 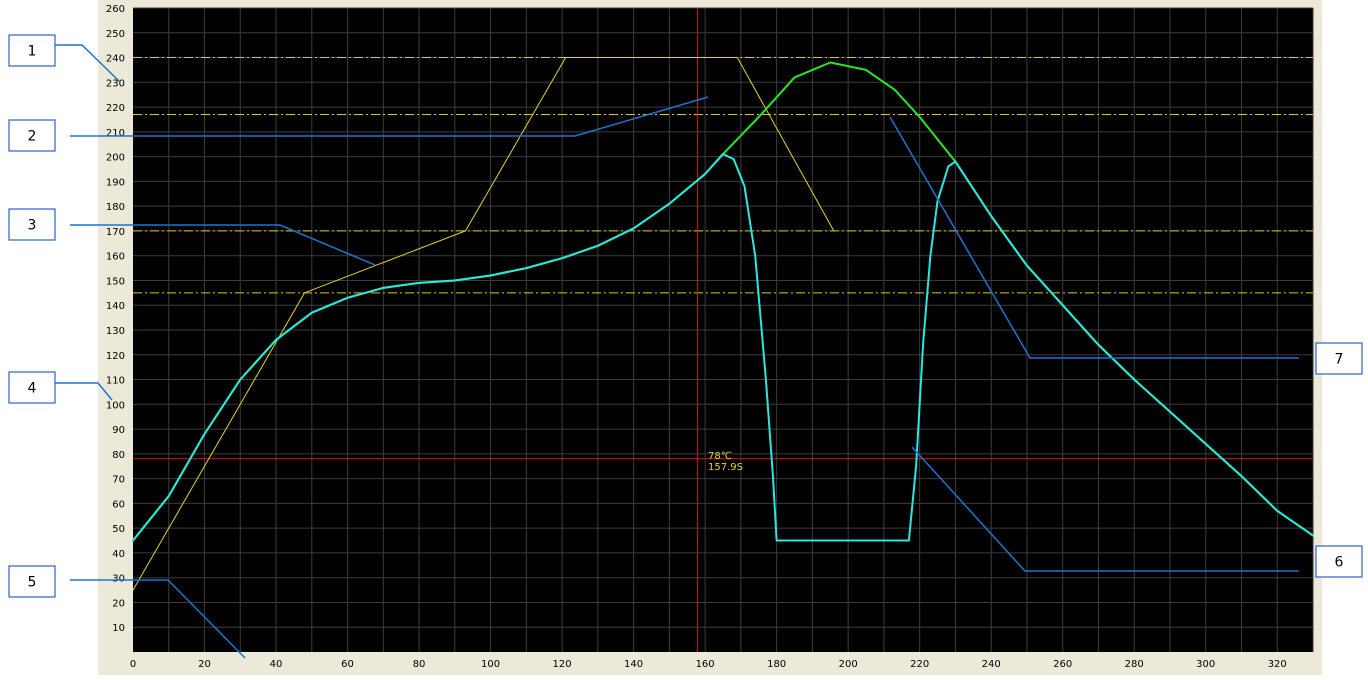 What do you see at coordinates (115, 207) in the screenshot?
I see `y-tick-label: 180` at bounding box center [115, 207].